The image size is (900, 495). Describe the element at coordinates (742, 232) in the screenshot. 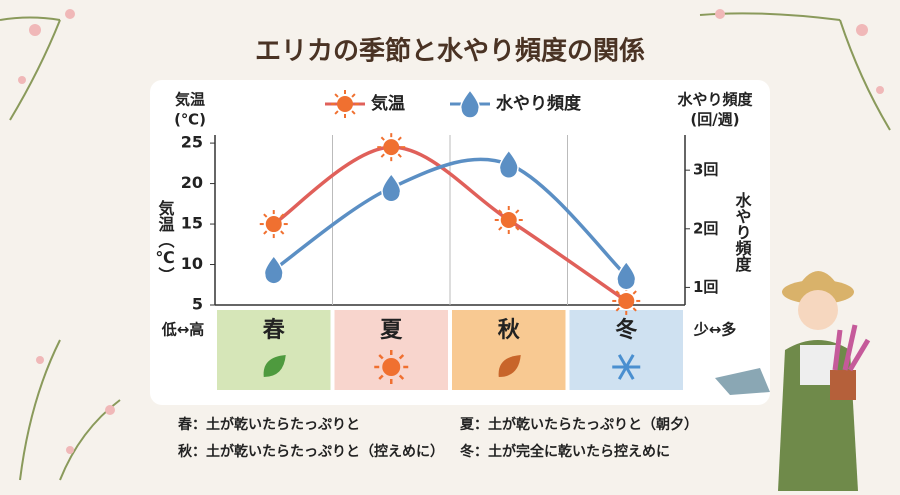

I see `y2-side-label: 水やり頻度` at that location.